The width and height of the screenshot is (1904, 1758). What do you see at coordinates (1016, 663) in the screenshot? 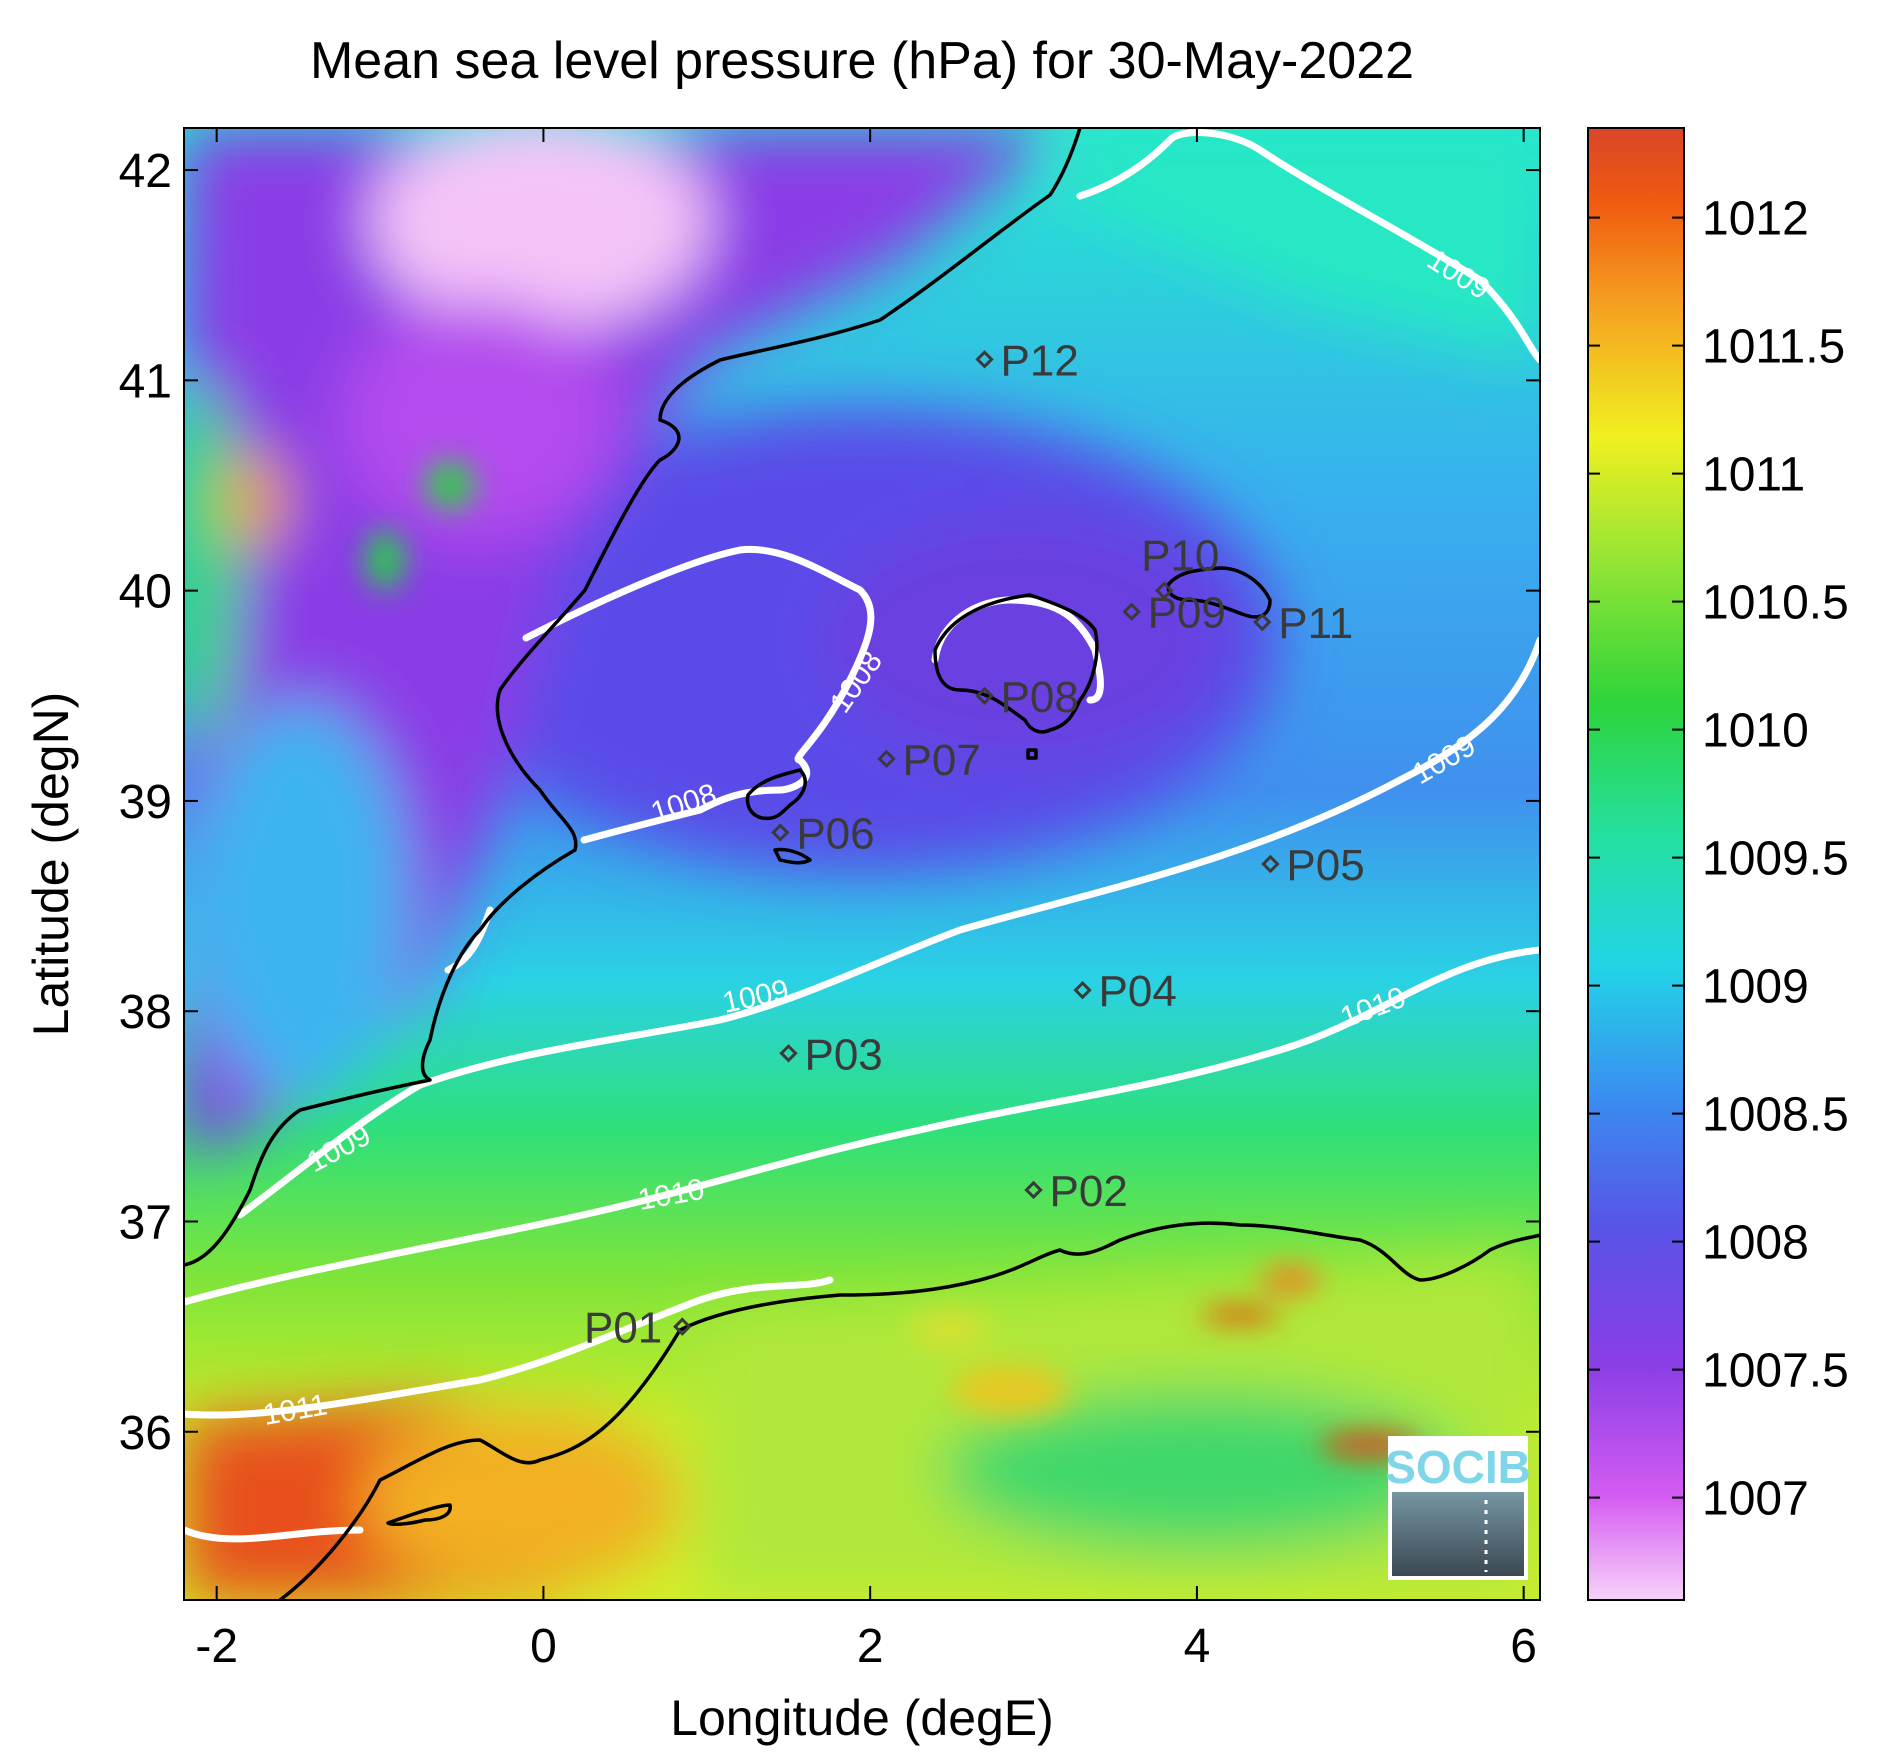
I see `coastline-majorca` at bounding box center [1016, 663].